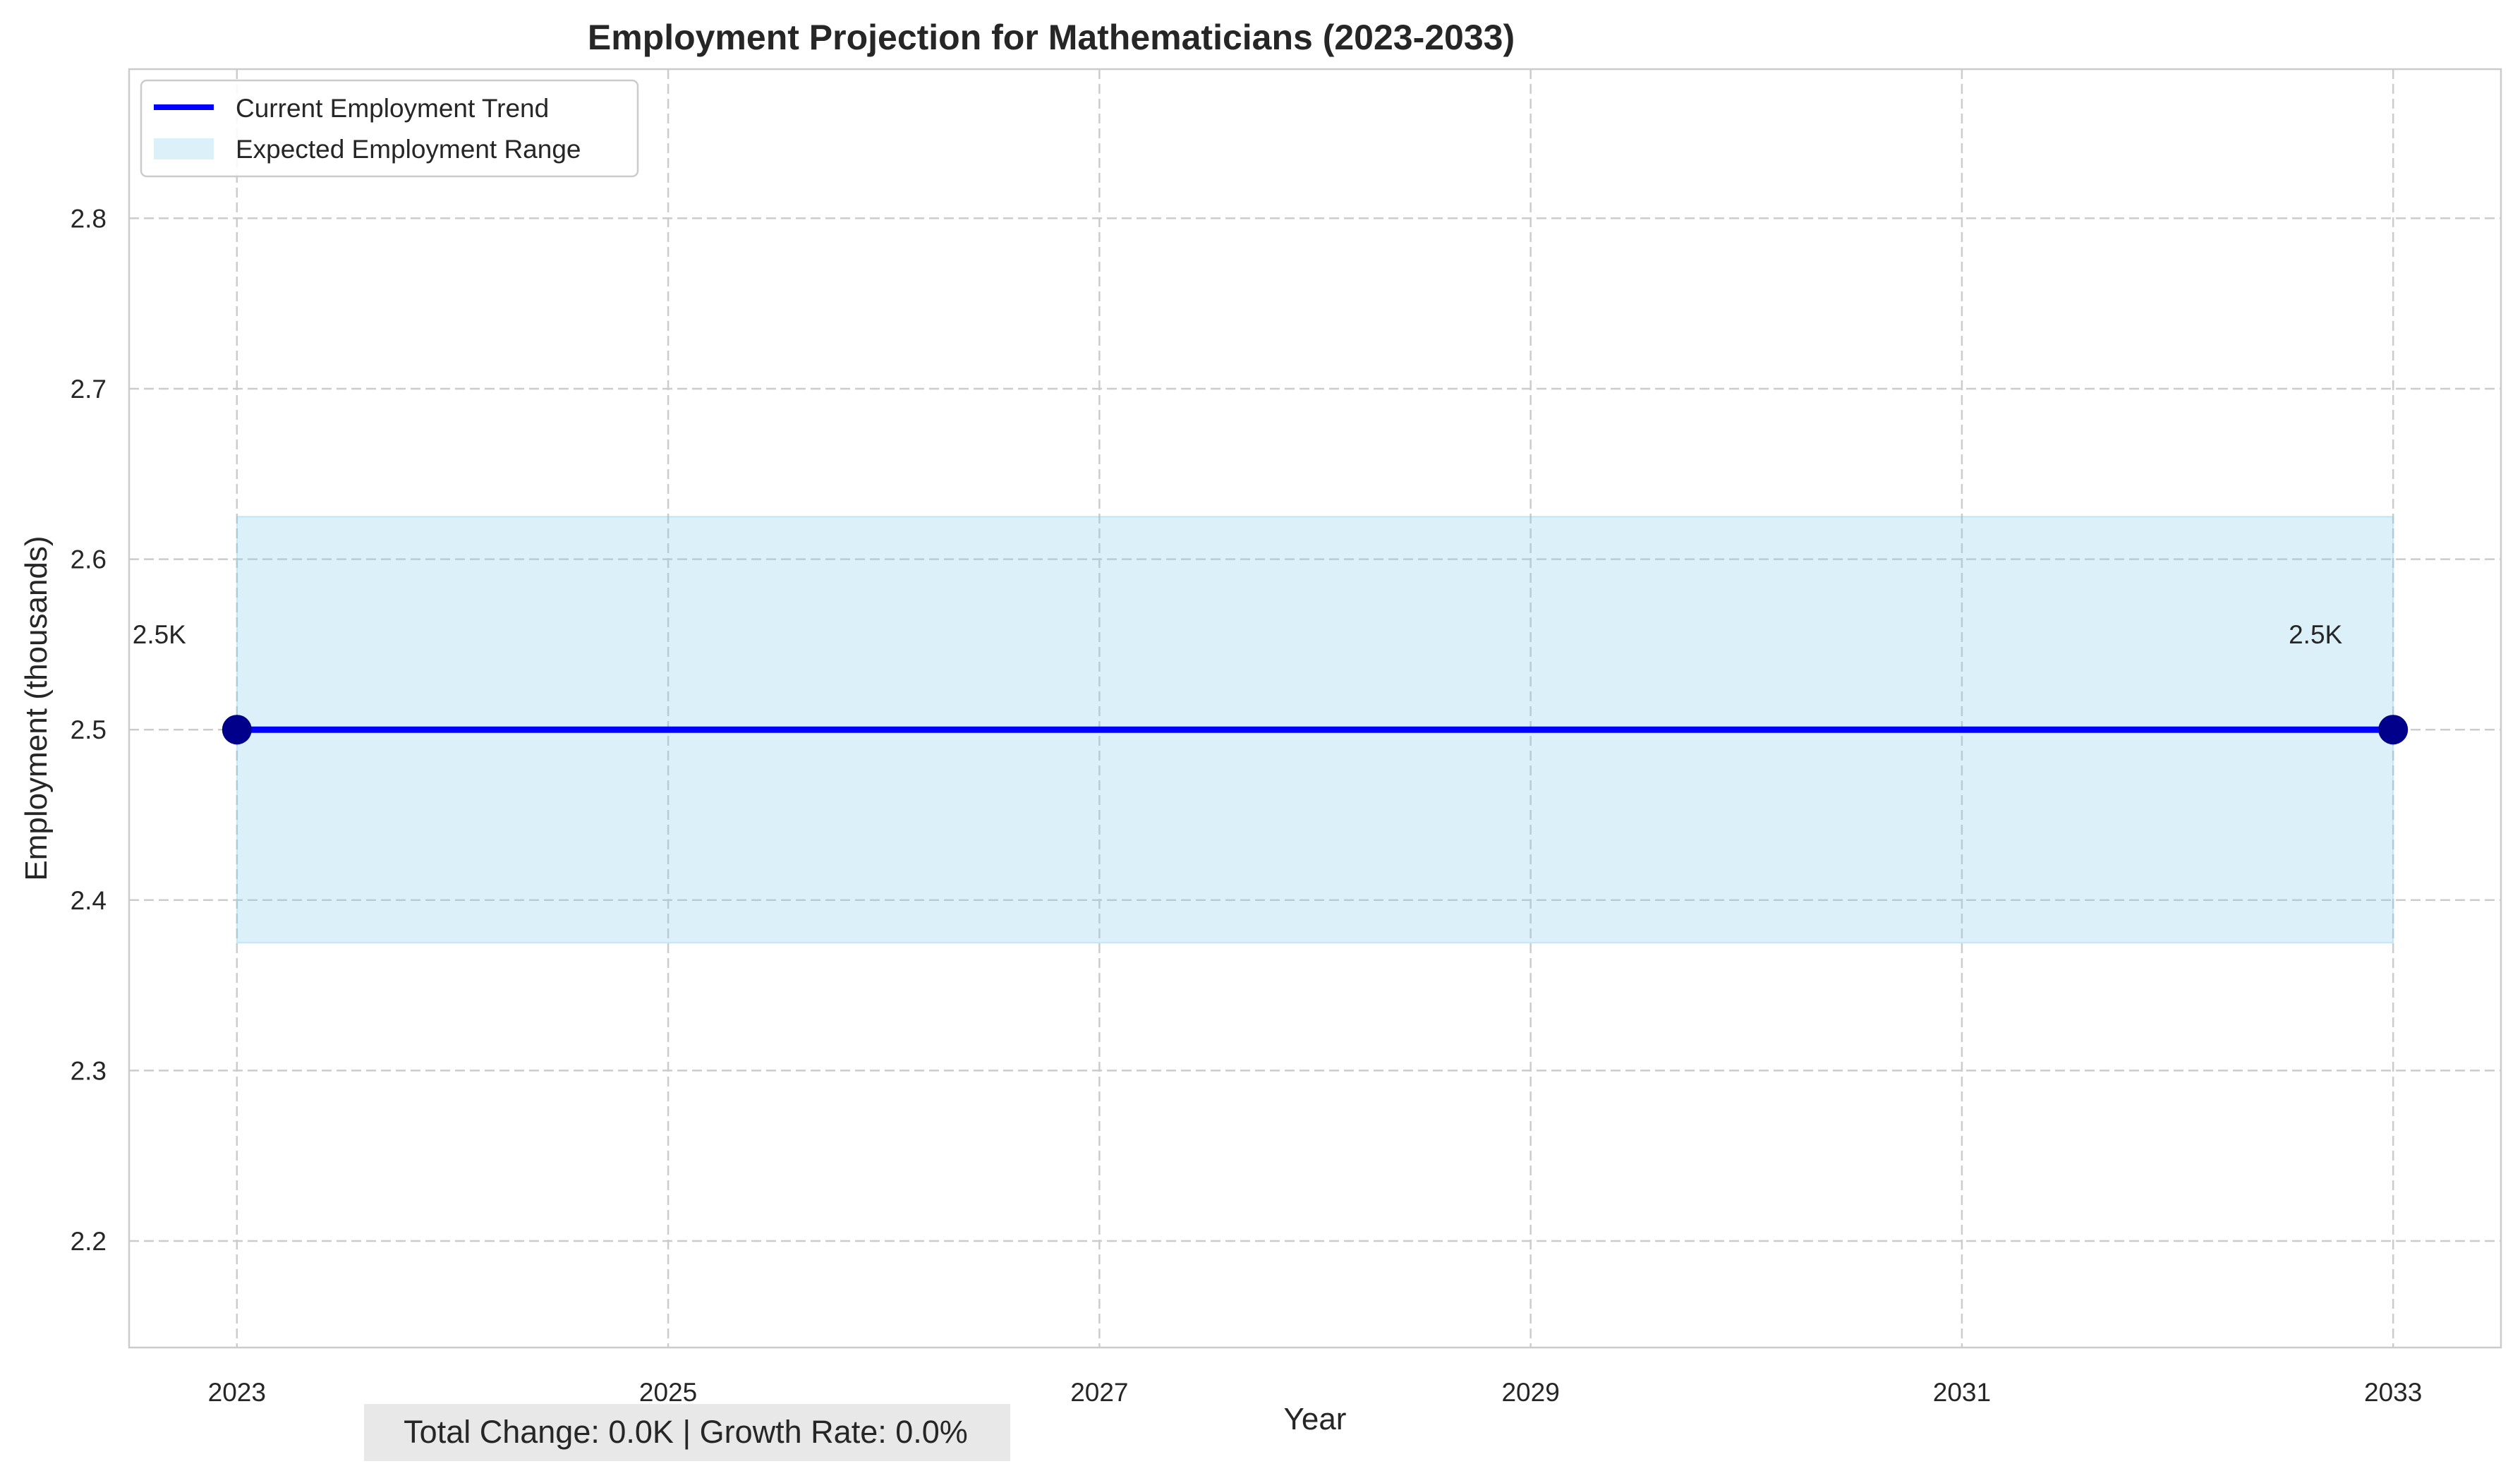 This screenshot has width=2520, height=1471. Describe the element at coordinates (89, 559) in the screenshot. I see `y-tick-label: 2.6` at that location.